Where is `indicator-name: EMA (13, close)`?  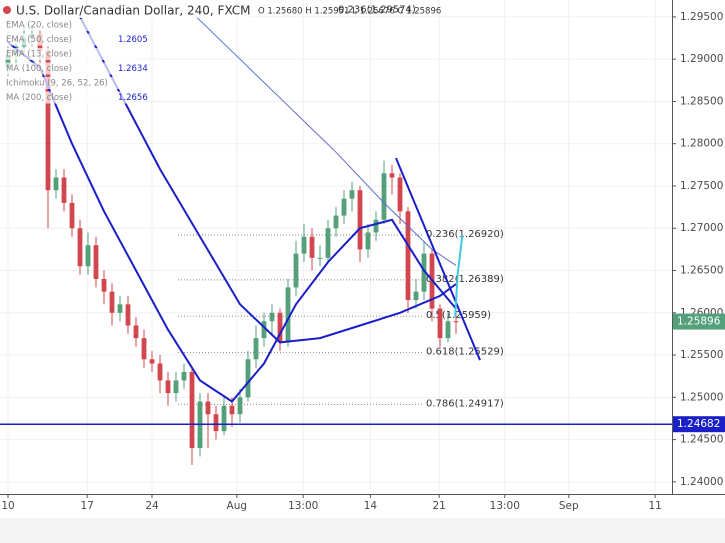 indicator-name: EMA (13, close) is located at coordinates (39, 55).